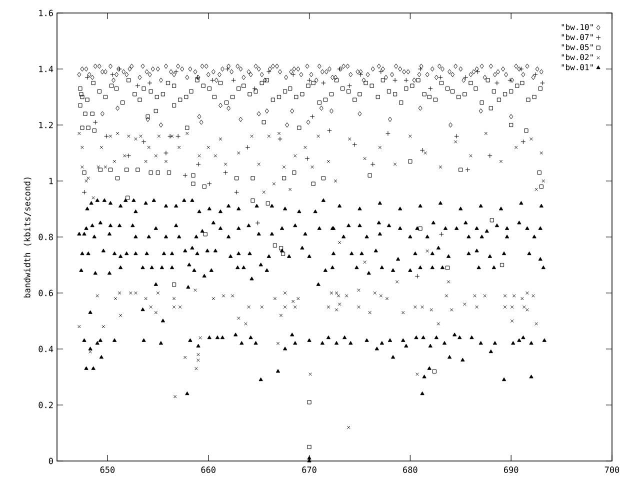 This screenshot has width=620, height=481. Describe the element at coordinates (208, 469) in the screenshot. I see `x-tick-label: 660` at that location.